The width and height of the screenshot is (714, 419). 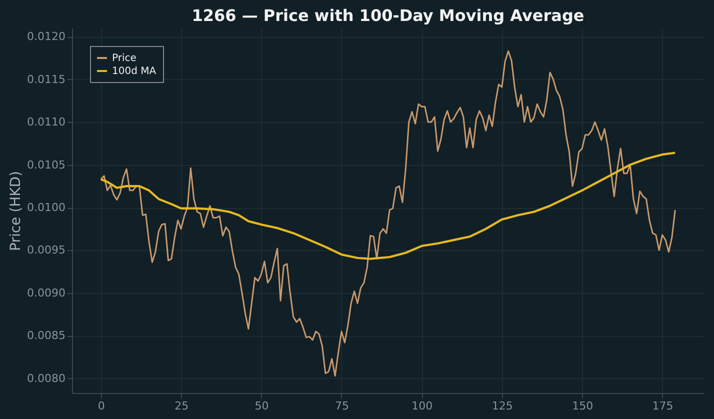 I want to click on x-tick-label: 100, so click(x=422, y=406).